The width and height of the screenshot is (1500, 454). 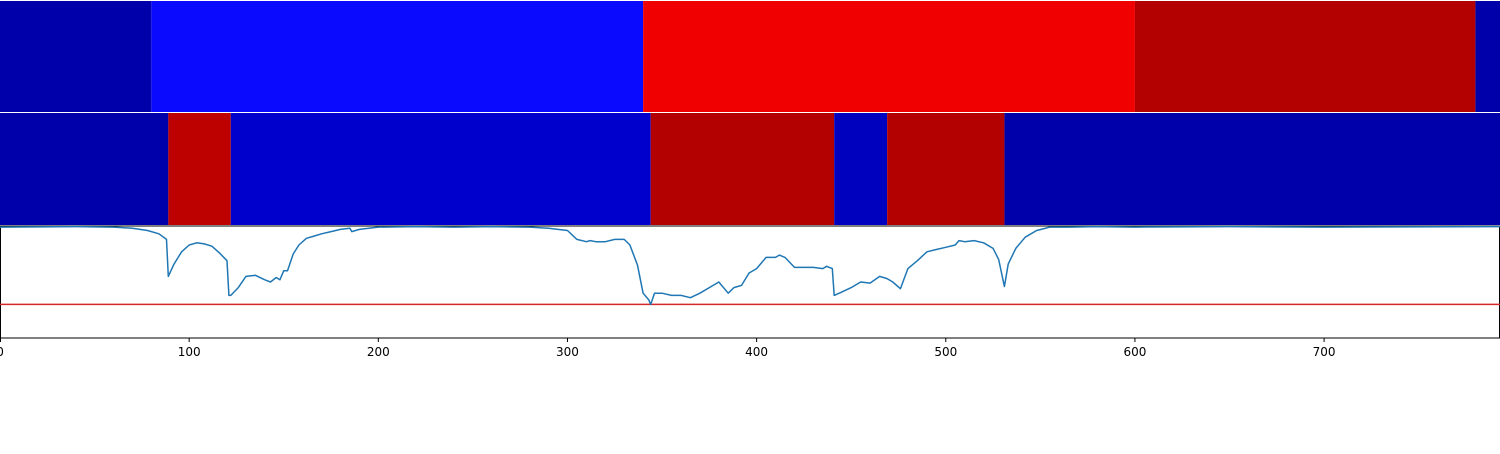 What do you see at coordinates (945, 352) in the screenshot?
I see `x-tick-label-5: 500` at bounding box center [945, 352].